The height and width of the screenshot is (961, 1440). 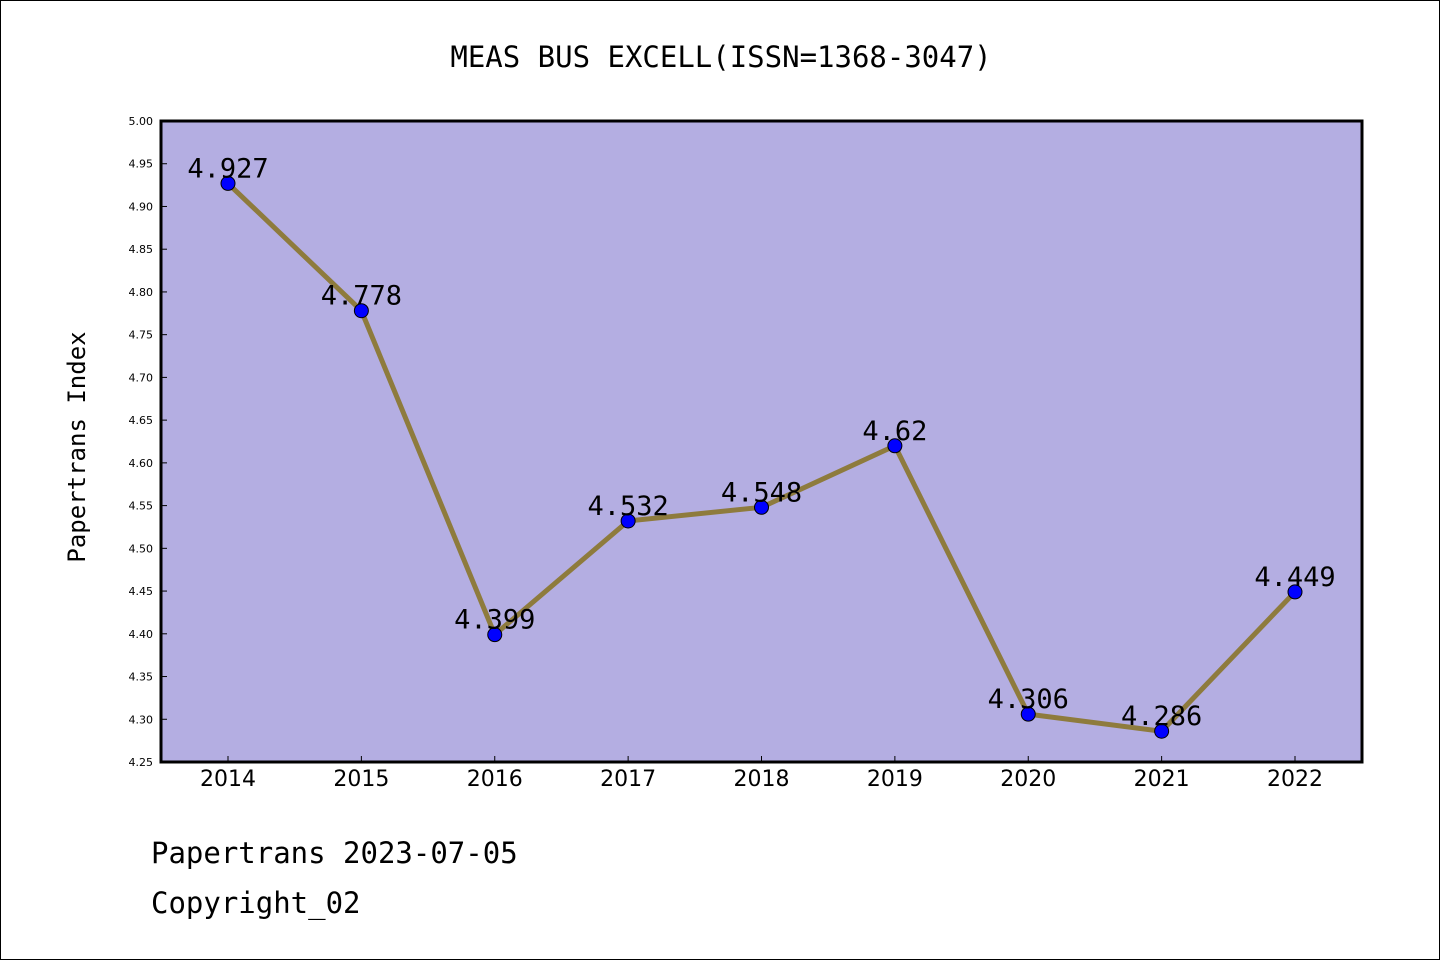 I want to click on x-tick-label: 2016, so click(x=495, y=779).